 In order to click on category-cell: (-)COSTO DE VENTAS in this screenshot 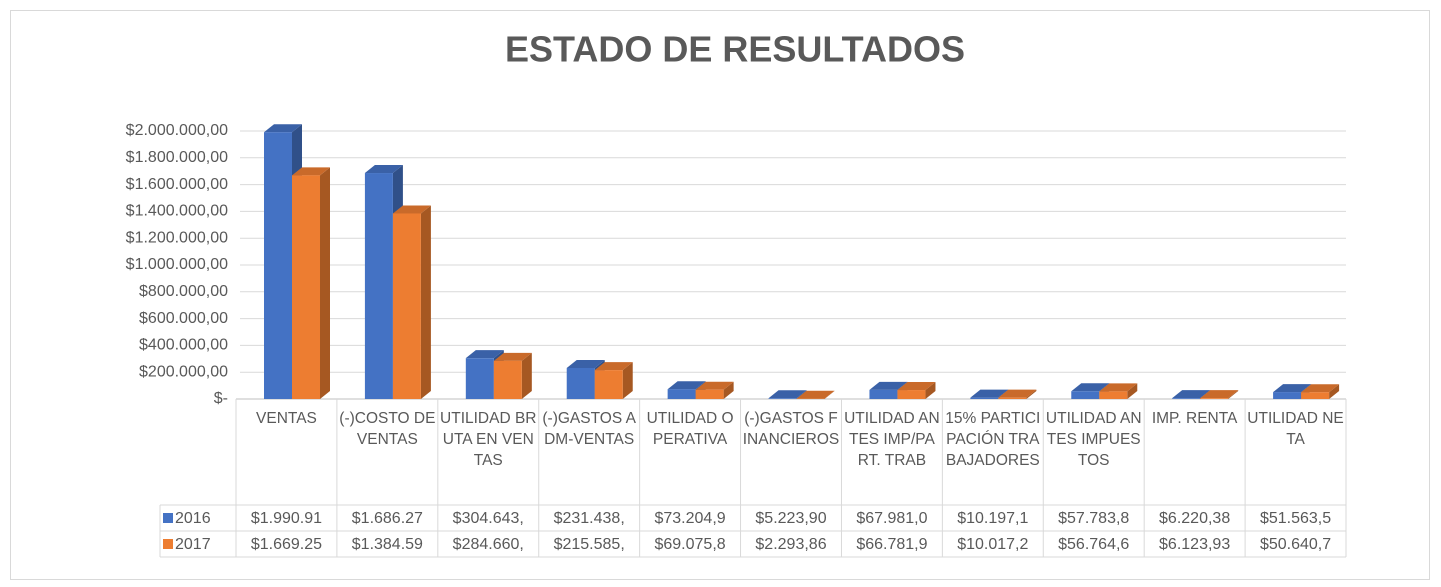, I will do `click(387, 429)`.